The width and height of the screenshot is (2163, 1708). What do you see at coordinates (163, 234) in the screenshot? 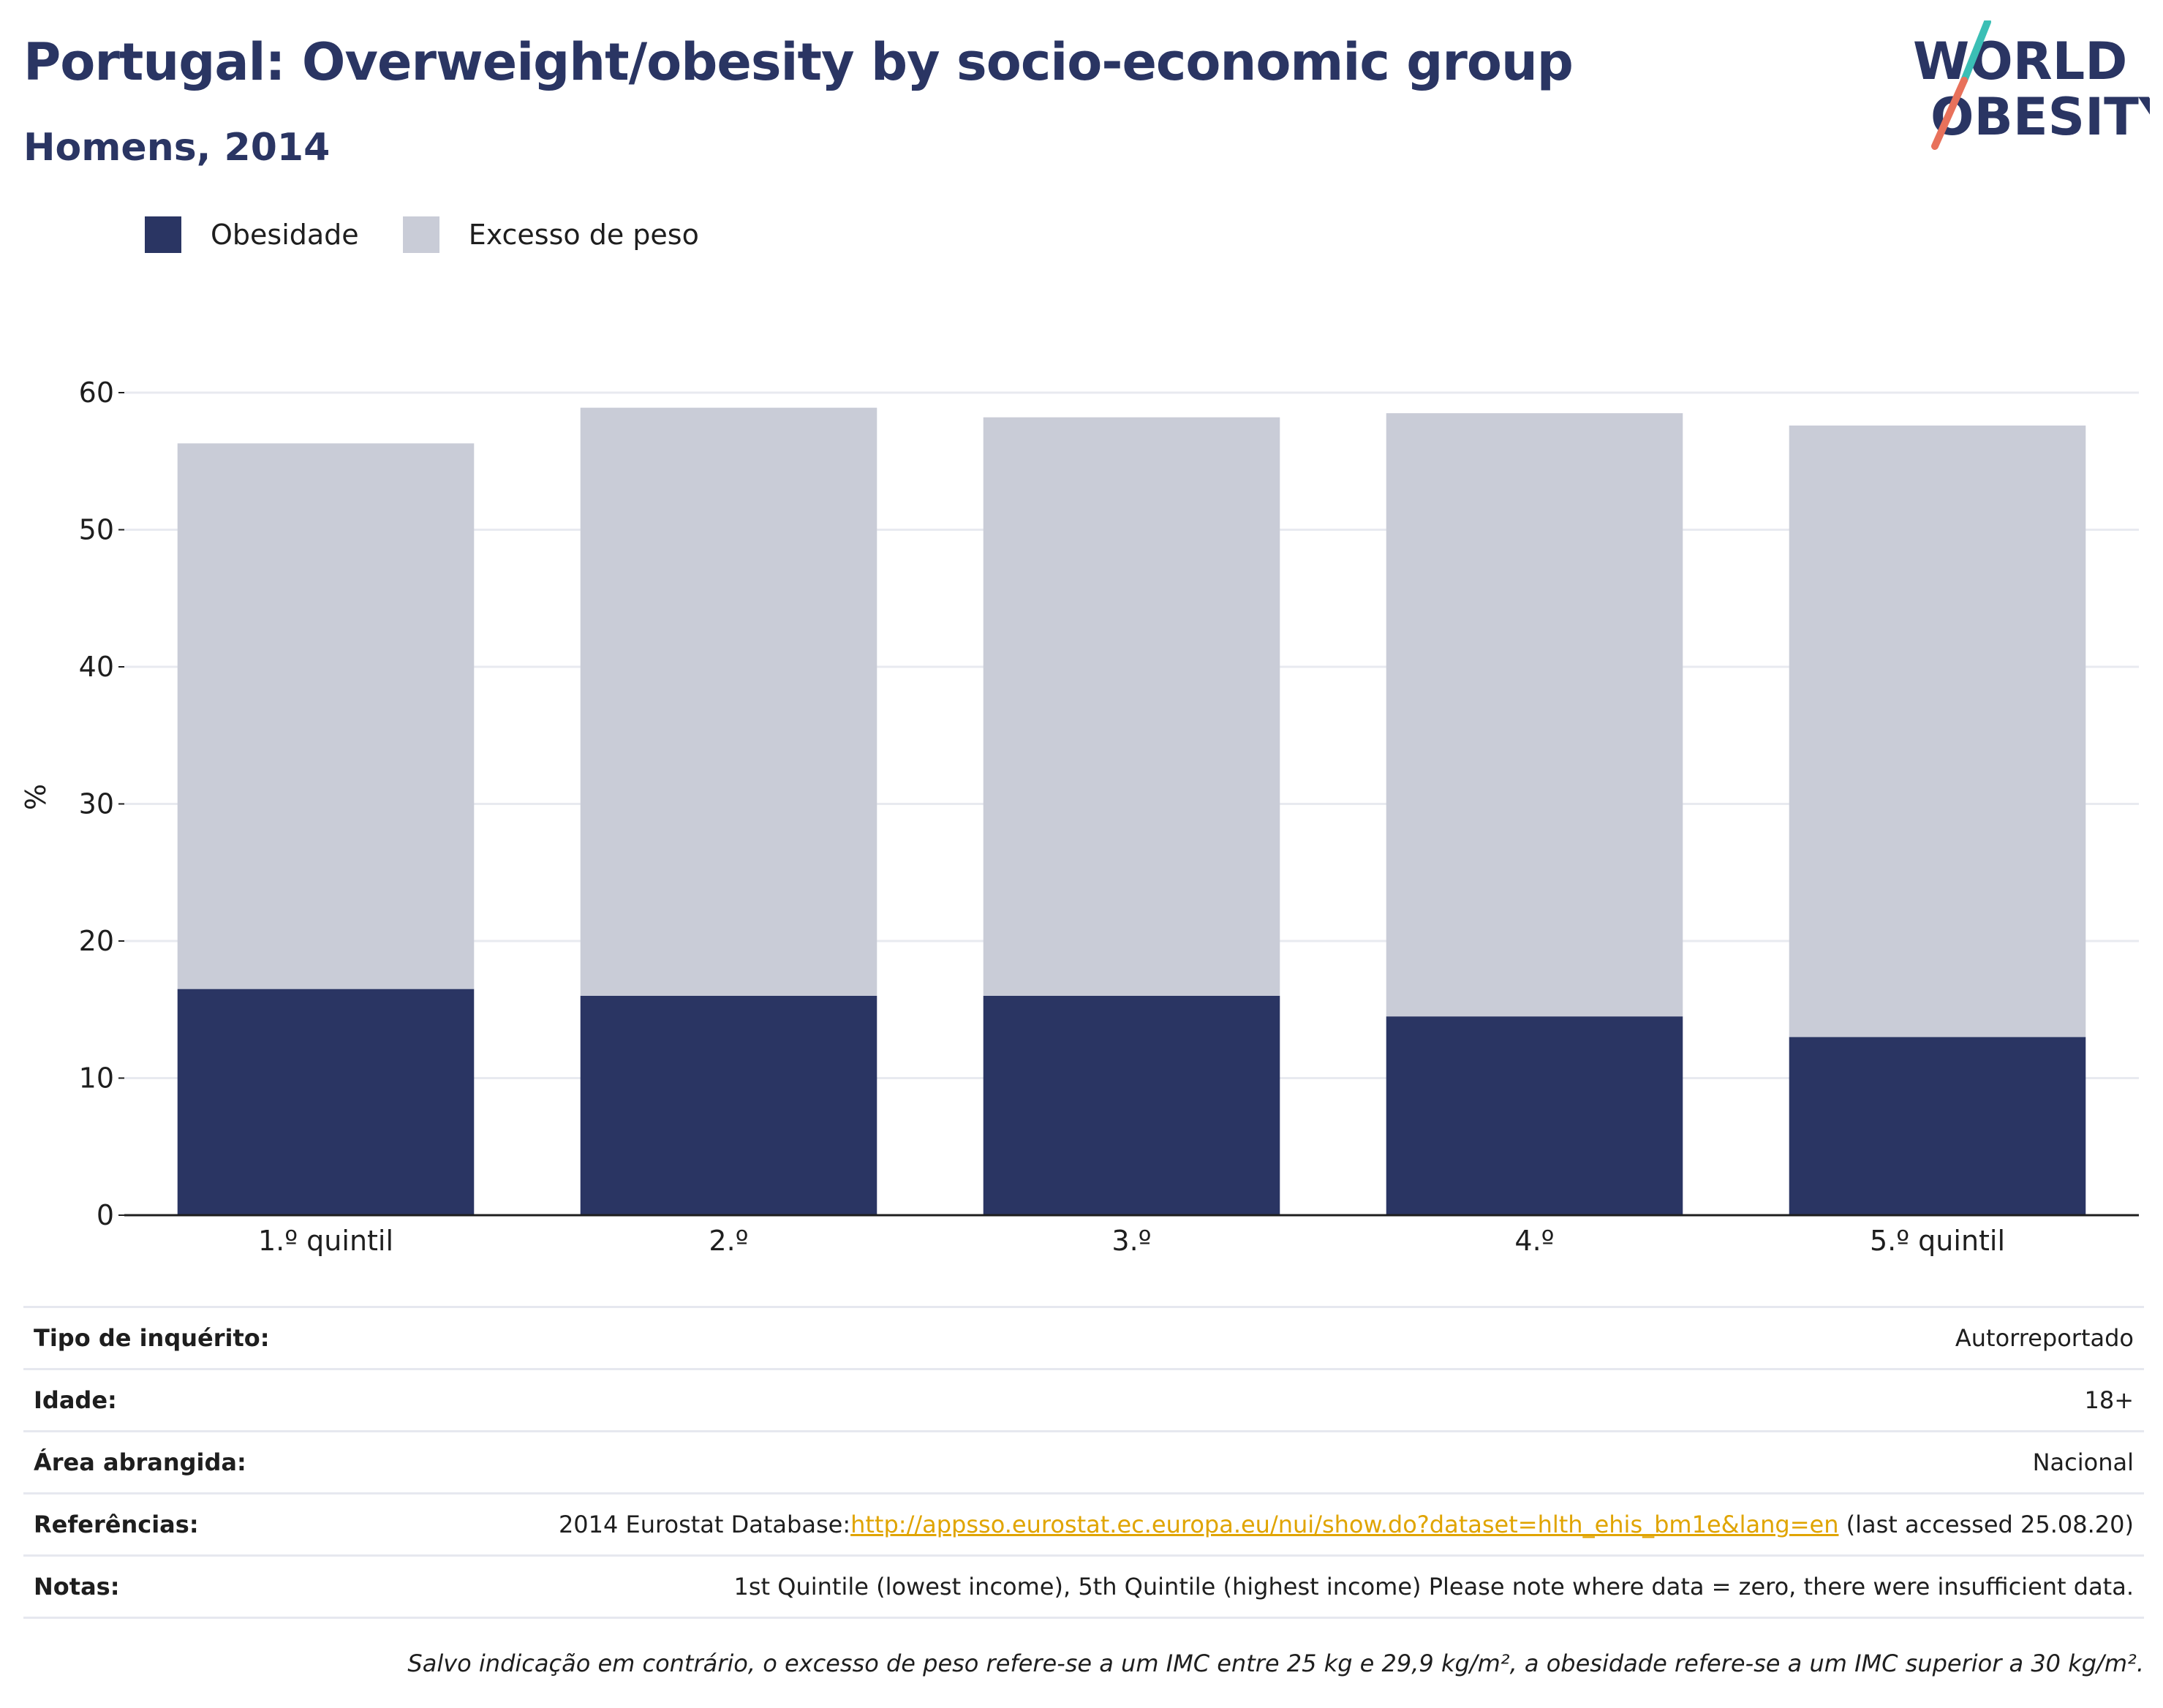
I see `legend-swatch-obesity` at bounding box center [163, 234].